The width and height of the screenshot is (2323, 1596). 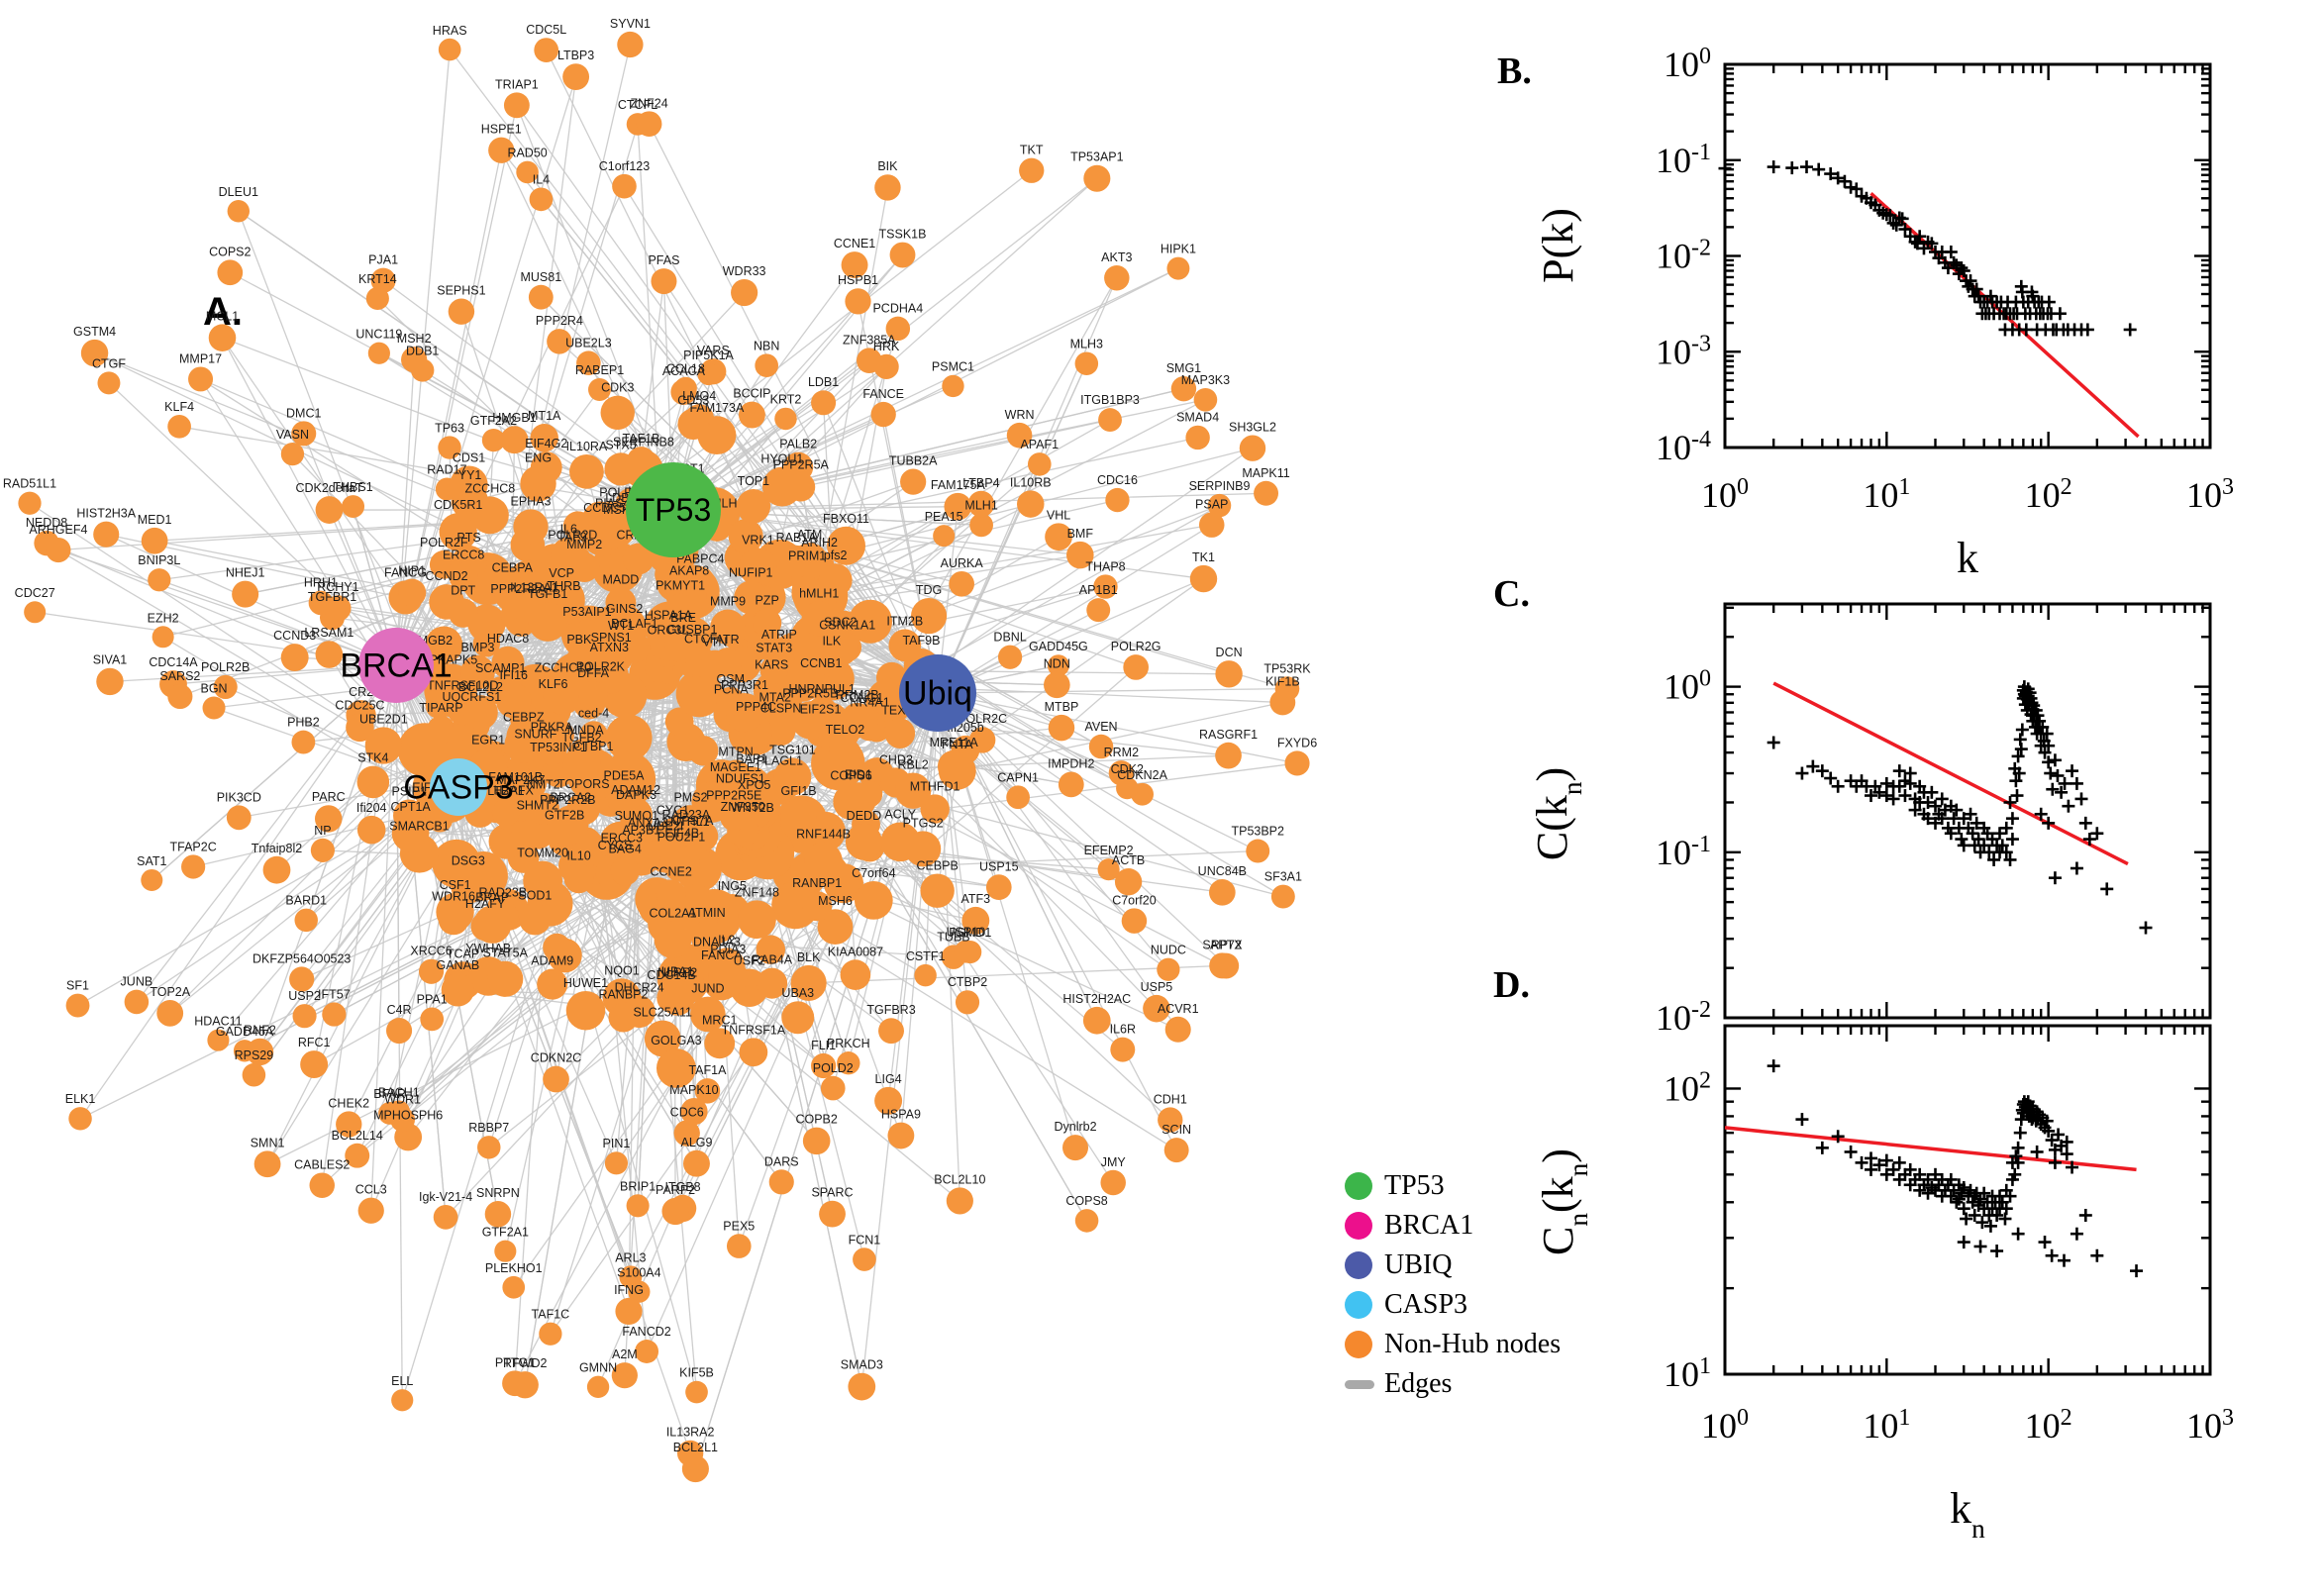 I want to click on legend-item: Non-Hub nodes, so click(x=1453, y=1344).